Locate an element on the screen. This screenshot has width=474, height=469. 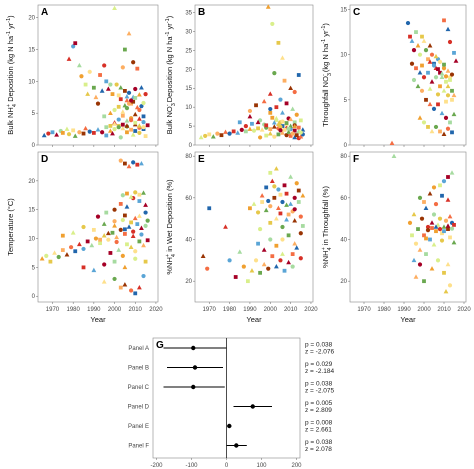
y-axis-label-part: Throughfall NO is located at coordinates (325, 101).